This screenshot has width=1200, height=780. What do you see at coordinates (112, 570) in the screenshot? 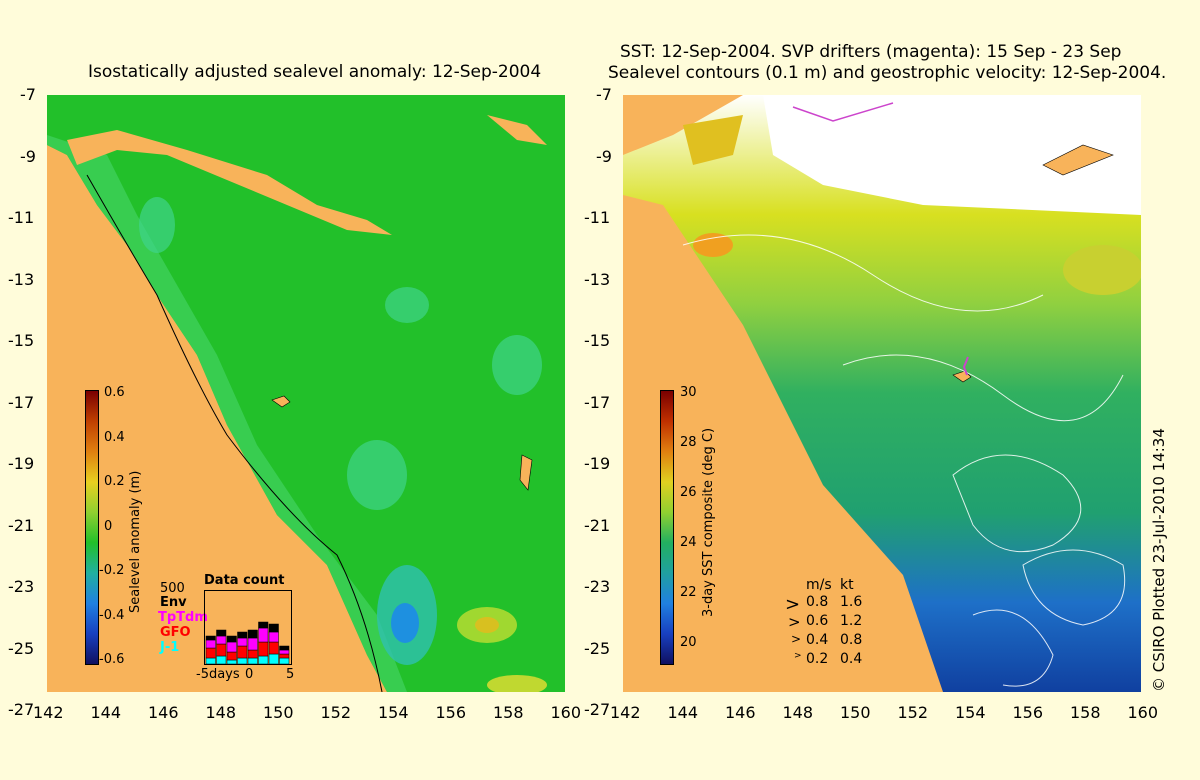
I see `sla-colorbar-tick: -0.2` at bounding box center [112, 570].